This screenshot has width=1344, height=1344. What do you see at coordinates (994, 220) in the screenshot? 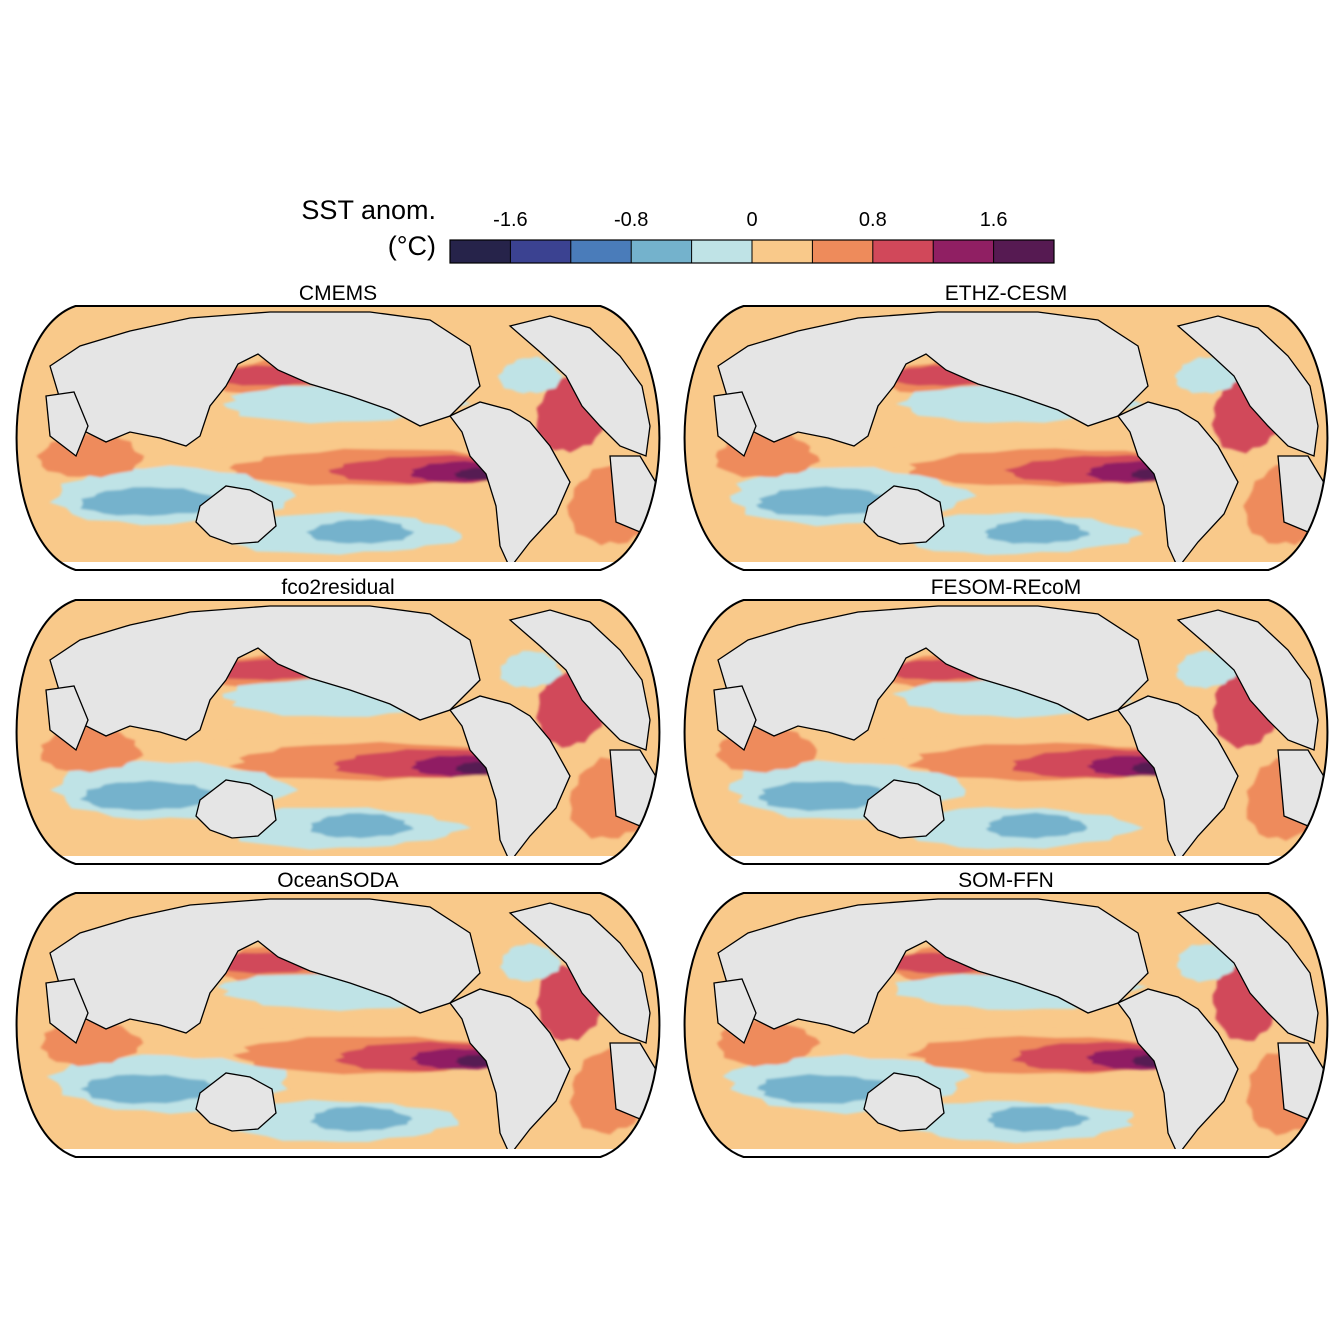
I see `colorbar-tick-label: 1.6` at bounding box center [994, 220].